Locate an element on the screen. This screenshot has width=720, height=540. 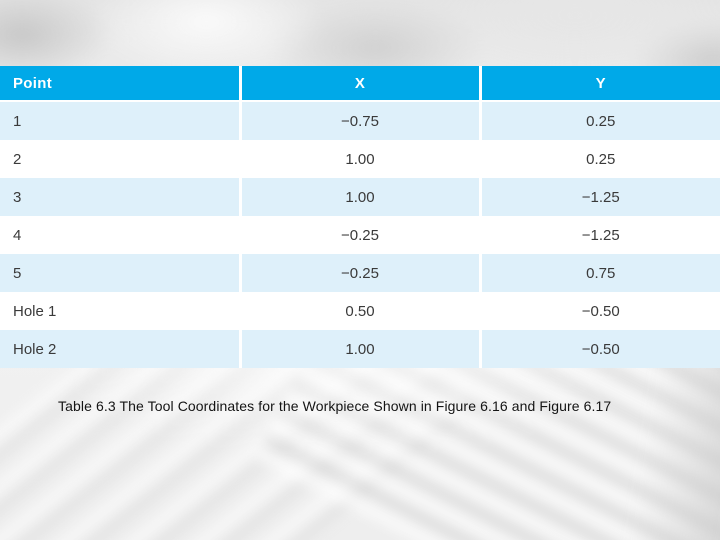
column-header-point: Point is located at coordinates (120, 84).